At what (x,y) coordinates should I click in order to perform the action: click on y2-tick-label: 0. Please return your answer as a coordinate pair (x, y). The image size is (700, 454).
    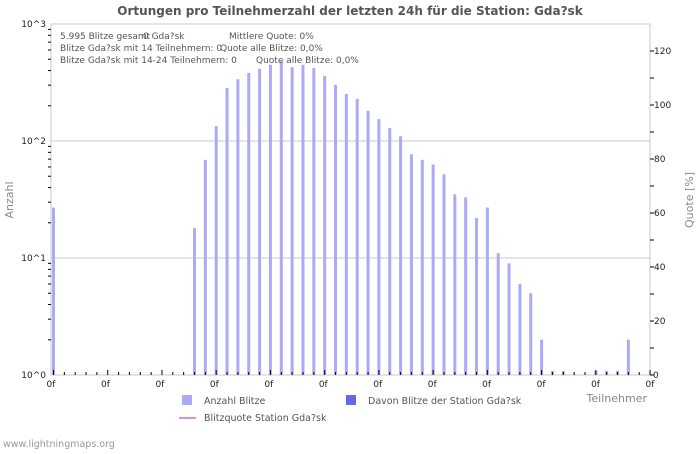
    Looking at the image, I should click on (656, 376).